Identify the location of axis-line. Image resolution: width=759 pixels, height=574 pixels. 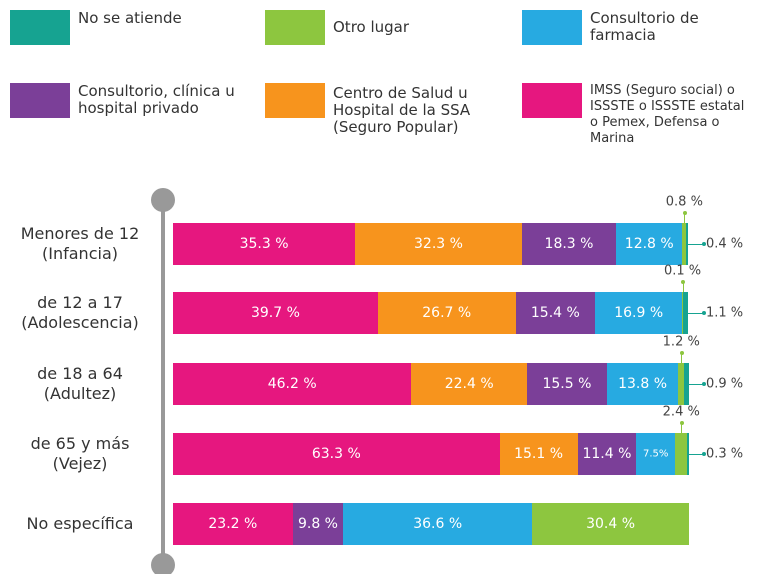
(163, 382).